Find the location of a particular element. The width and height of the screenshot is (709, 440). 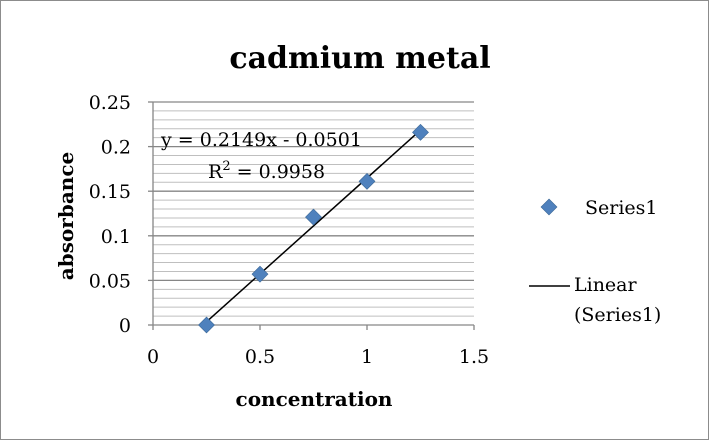

legend: Series1 Linear (Series1) is located at coordinates (595, 261).